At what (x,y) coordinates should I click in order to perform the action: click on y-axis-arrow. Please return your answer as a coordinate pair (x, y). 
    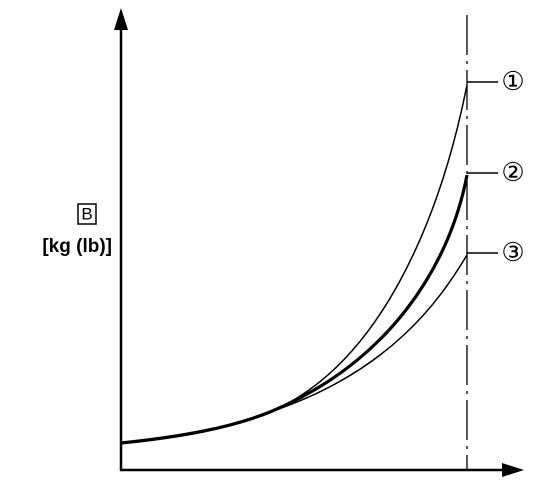
    Looking at the image, I should click on (121, 19).